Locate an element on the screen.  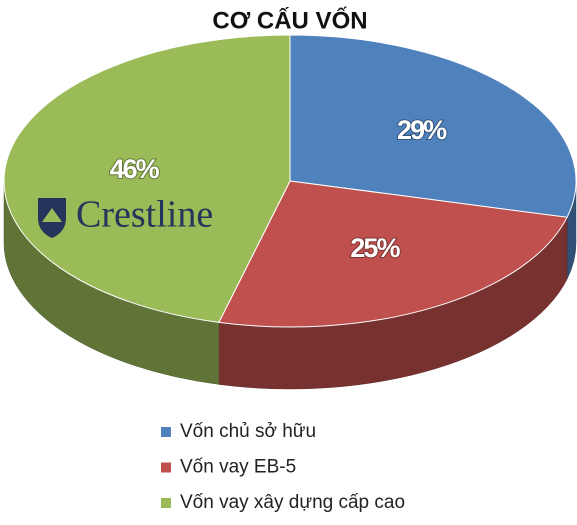
chart-title: CƠ CẤU VỐN is located at coordinates (289, 20).